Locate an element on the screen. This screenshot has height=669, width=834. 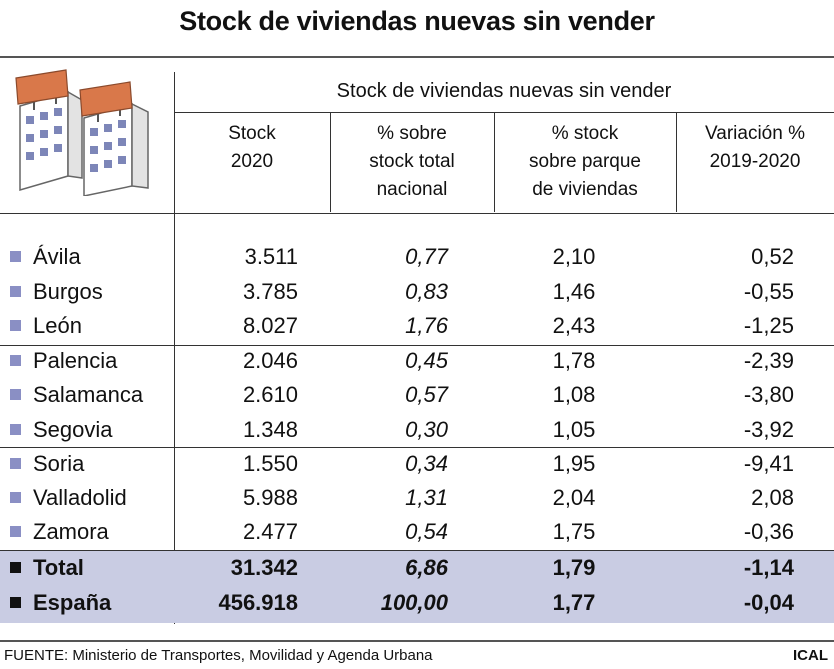
cell-variacion: -3,92 is located at coordinates (768, 429).